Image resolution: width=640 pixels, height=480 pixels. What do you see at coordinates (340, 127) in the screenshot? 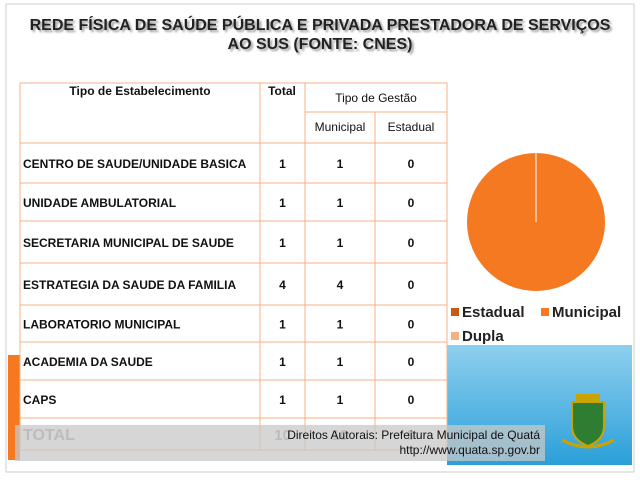
I see `table-cell: Municipal` at bounding box center [340, 127].